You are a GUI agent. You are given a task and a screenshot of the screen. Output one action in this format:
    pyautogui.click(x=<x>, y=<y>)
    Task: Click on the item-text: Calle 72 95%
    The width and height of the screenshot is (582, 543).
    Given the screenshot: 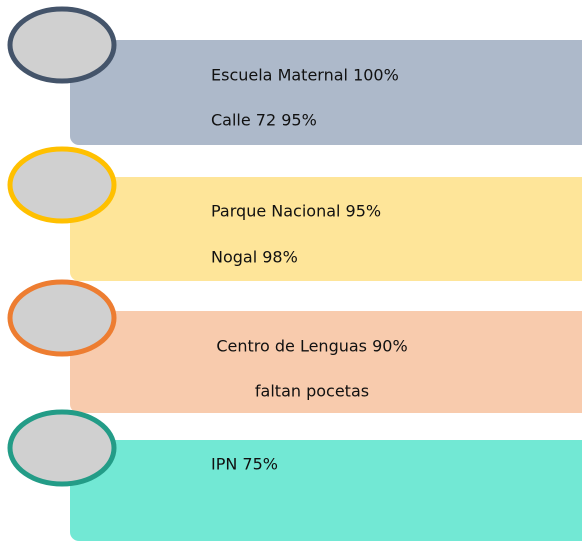 What is the action you would take?
    pyautogui.click(x=264, y=120)
    